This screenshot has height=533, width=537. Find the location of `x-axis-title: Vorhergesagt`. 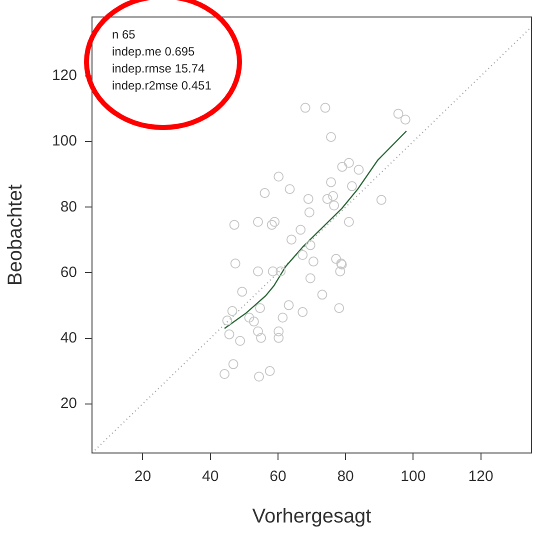

x-axis-title: Vorhergesagt is located at coordinates (312, 517).